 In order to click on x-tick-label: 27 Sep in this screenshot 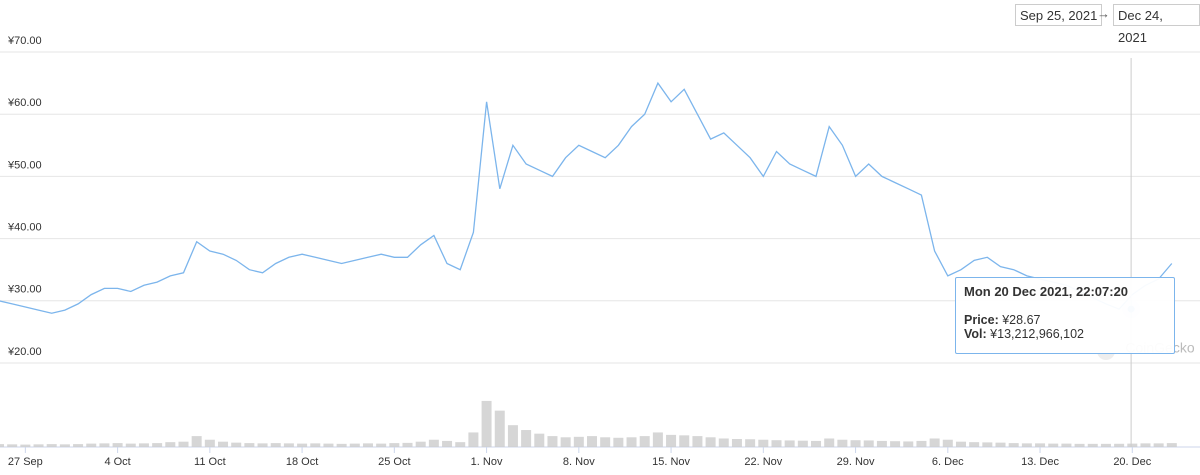, I will do `click(25, 462)`.